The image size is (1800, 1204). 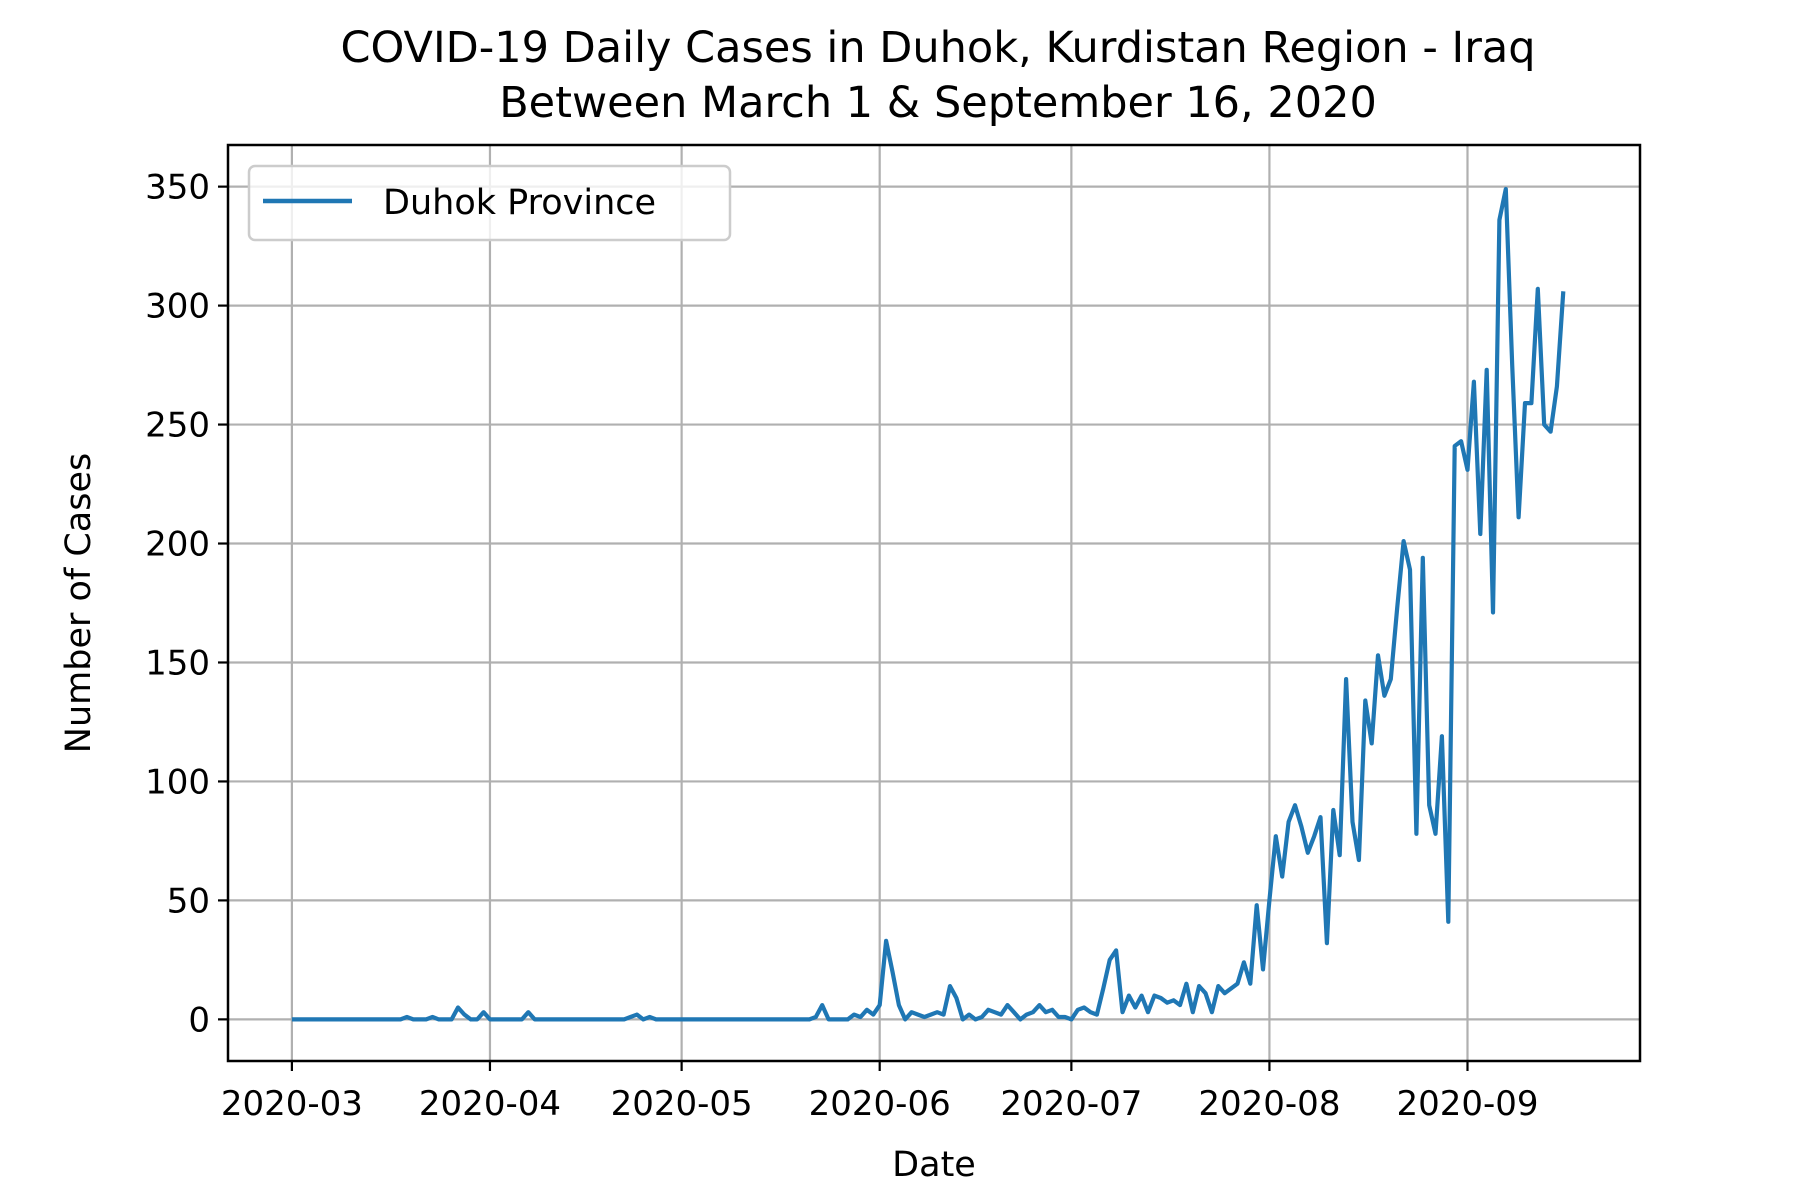 I want to click on y-axis-label: Number of Cases, so click(x=79, y=603).